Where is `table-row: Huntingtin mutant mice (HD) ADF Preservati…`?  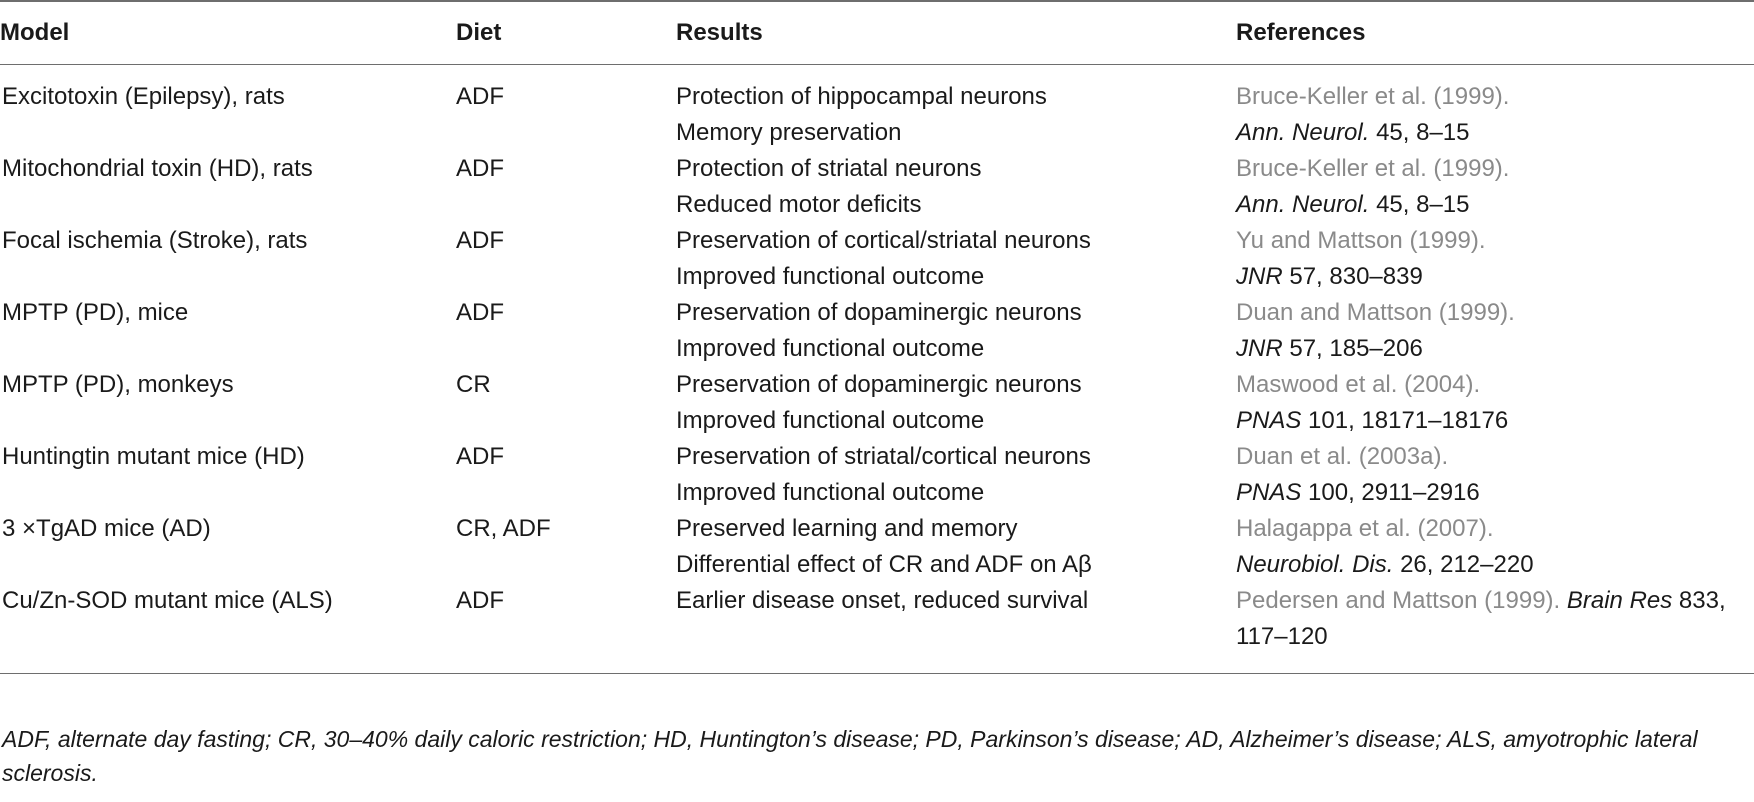 table-row: Huntingtin mutant mice (HD) ADF Preservati… is located at coordinates (877, 475).